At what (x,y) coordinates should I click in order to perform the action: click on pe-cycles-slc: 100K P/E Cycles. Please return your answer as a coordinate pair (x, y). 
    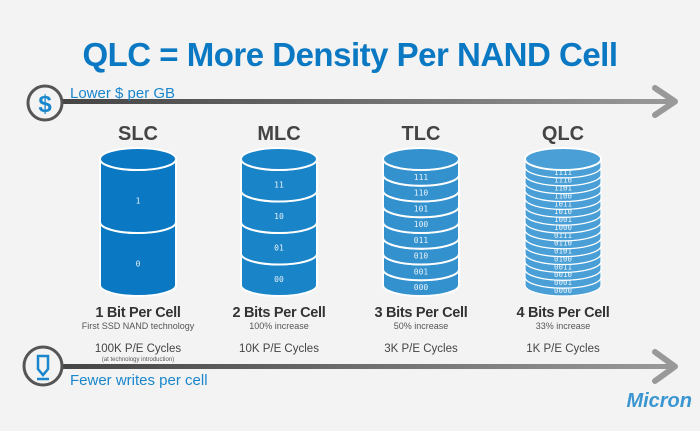
    Looking at the image, I should click on (138, 349).